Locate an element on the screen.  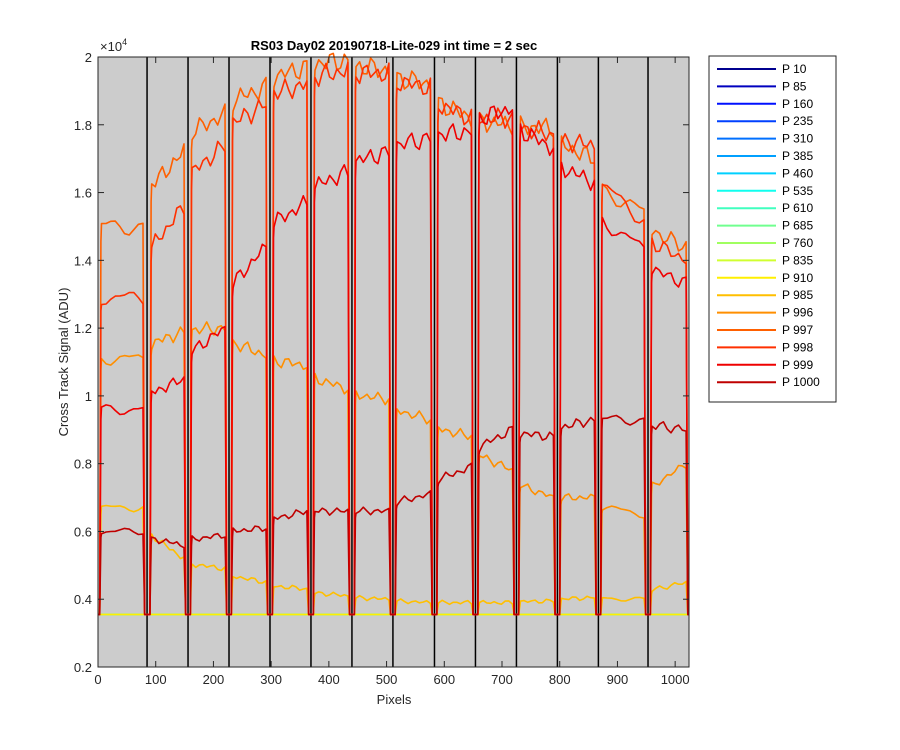
legend-entry: P 535 is located at coordinates (797, 191).